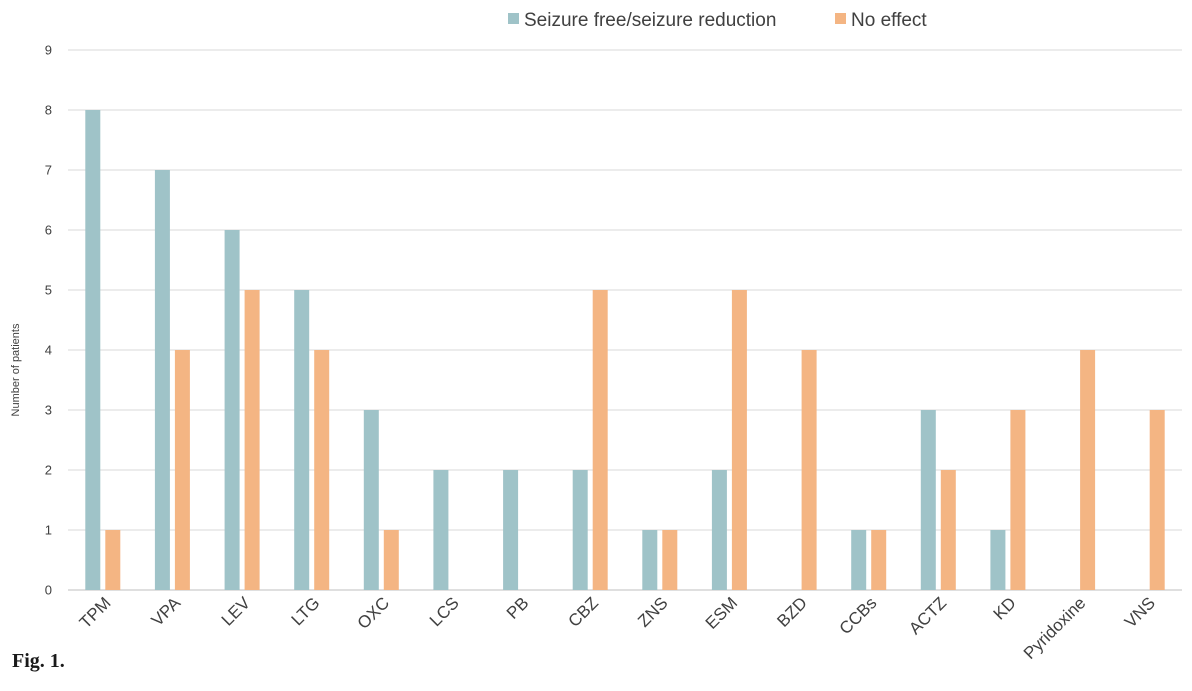  Describe the element at coordinates (1055, 628) in the screenshot. I see `x-category-label: Pyridoxine` at that location.